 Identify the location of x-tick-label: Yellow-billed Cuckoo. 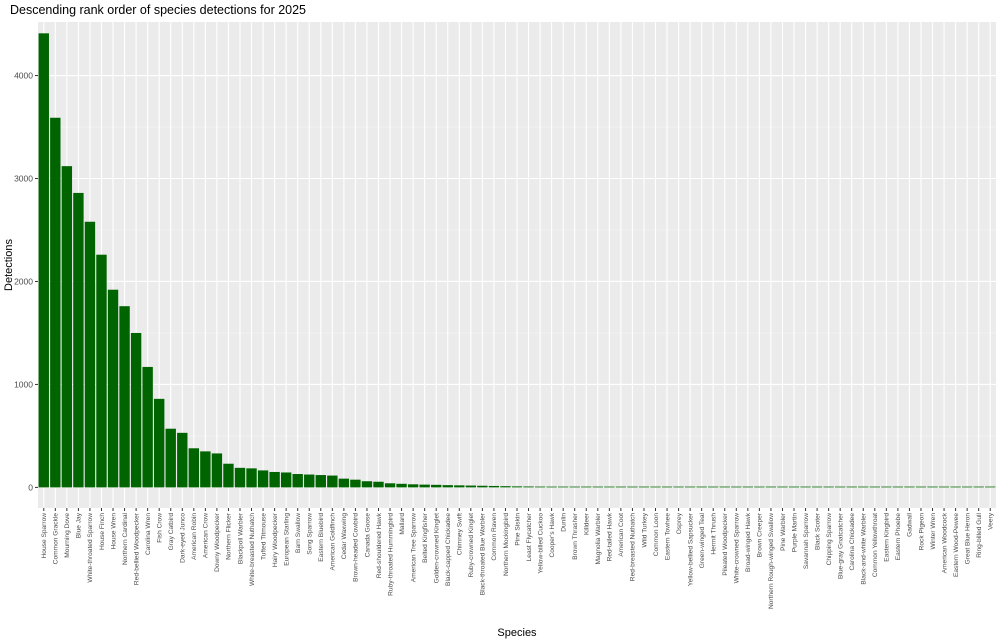
(540, 543).